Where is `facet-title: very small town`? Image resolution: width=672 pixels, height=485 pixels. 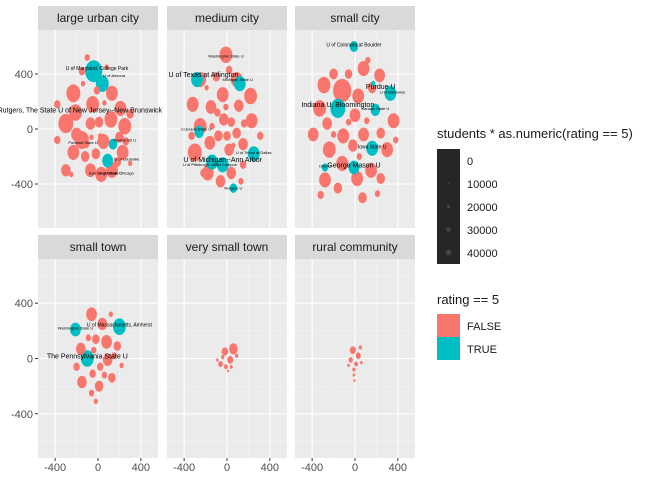
facet-title: very small town is located at coordinates (227, 247).